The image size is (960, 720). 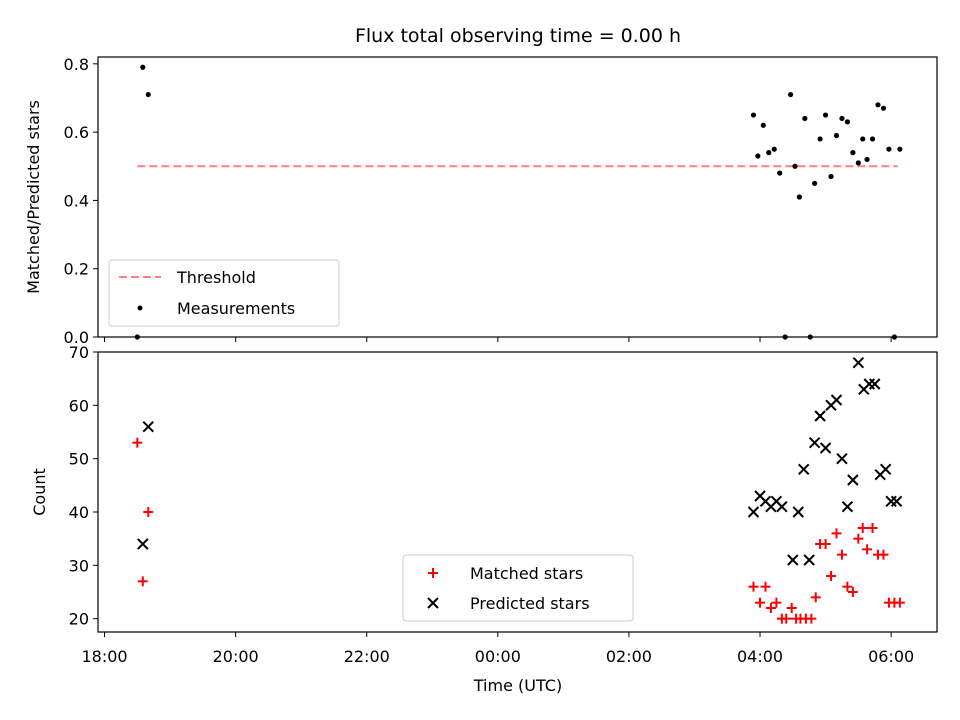 What do you see at coordinates (79, 405) in the screenshot?
I see `count-y-tick-label: 60` at bounding box center [79, 405].